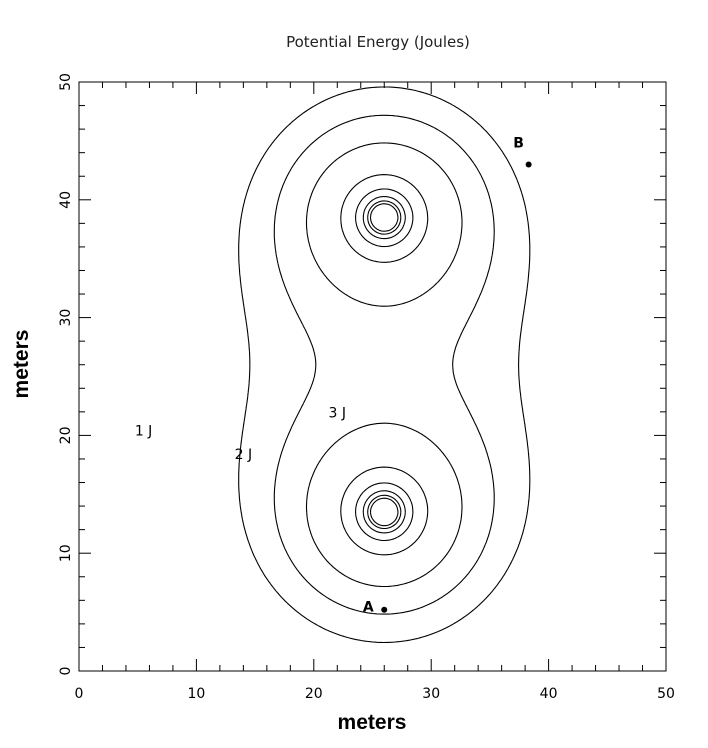 Image resolution: width=708 pixels, height=748 pixels. I want to click on y-tick-label: 50, so click(66, 82).